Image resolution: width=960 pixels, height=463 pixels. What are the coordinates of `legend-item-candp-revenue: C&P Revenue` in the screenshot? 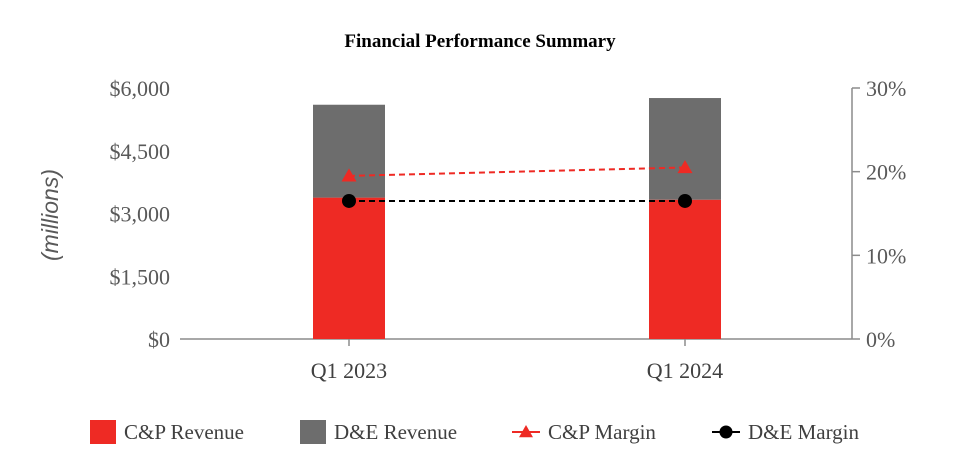 It's located at (167, 432).